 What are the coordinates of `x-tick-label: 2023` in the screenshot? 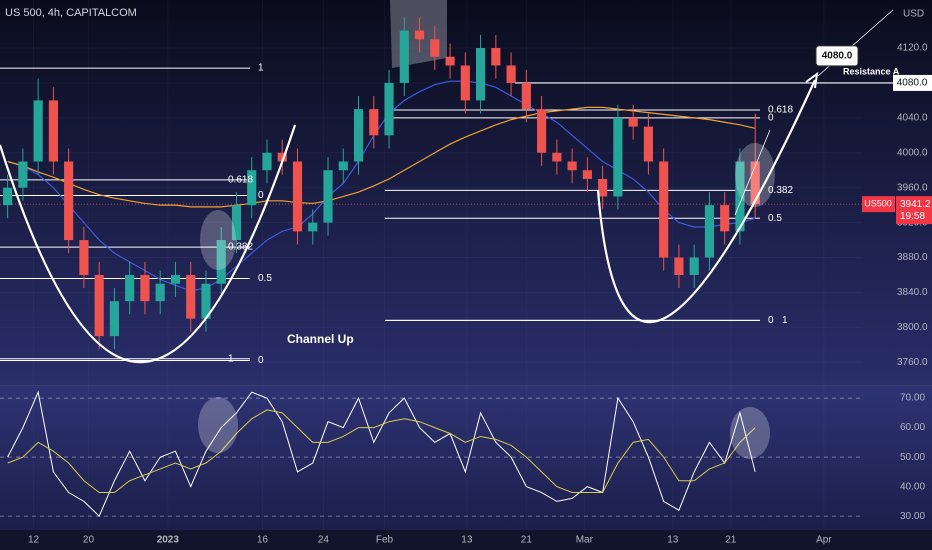 It's located at (168, 540).